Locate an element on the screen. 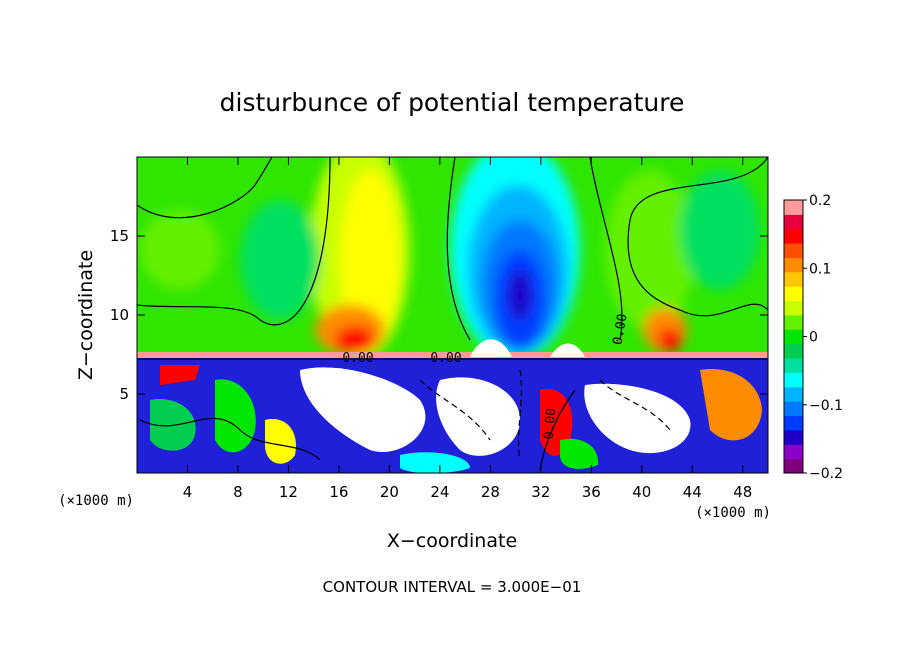 This screenshot has width=904, height=654. peaks is located at coordinates (527, 348).